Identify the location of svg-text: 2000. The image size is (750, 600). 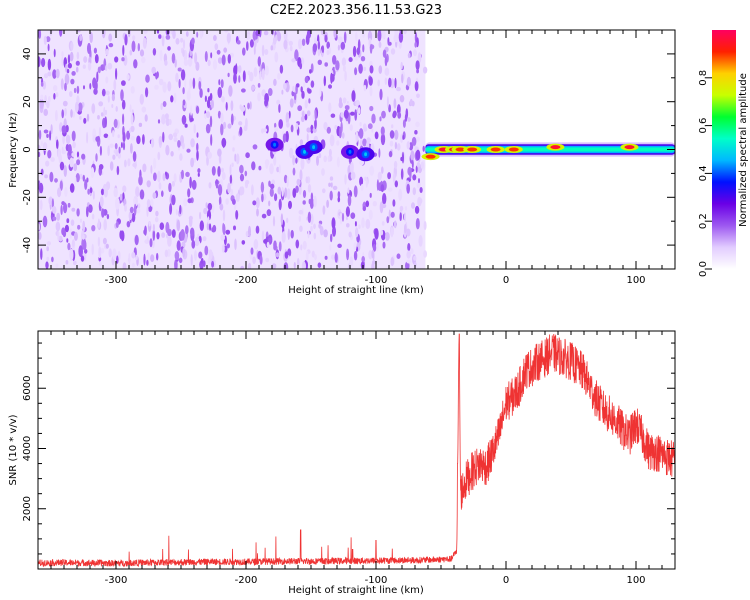
(27, 508).